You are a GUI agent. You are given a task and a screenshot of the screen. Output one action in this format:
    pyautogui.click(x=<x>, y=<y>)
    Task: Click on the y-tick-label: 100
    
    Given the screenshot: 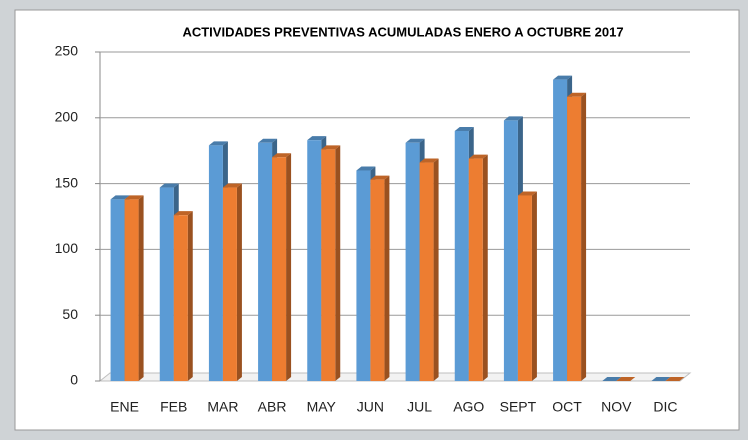 What is the action you would take?
    pyautogui.click(x=67, y=248)
    